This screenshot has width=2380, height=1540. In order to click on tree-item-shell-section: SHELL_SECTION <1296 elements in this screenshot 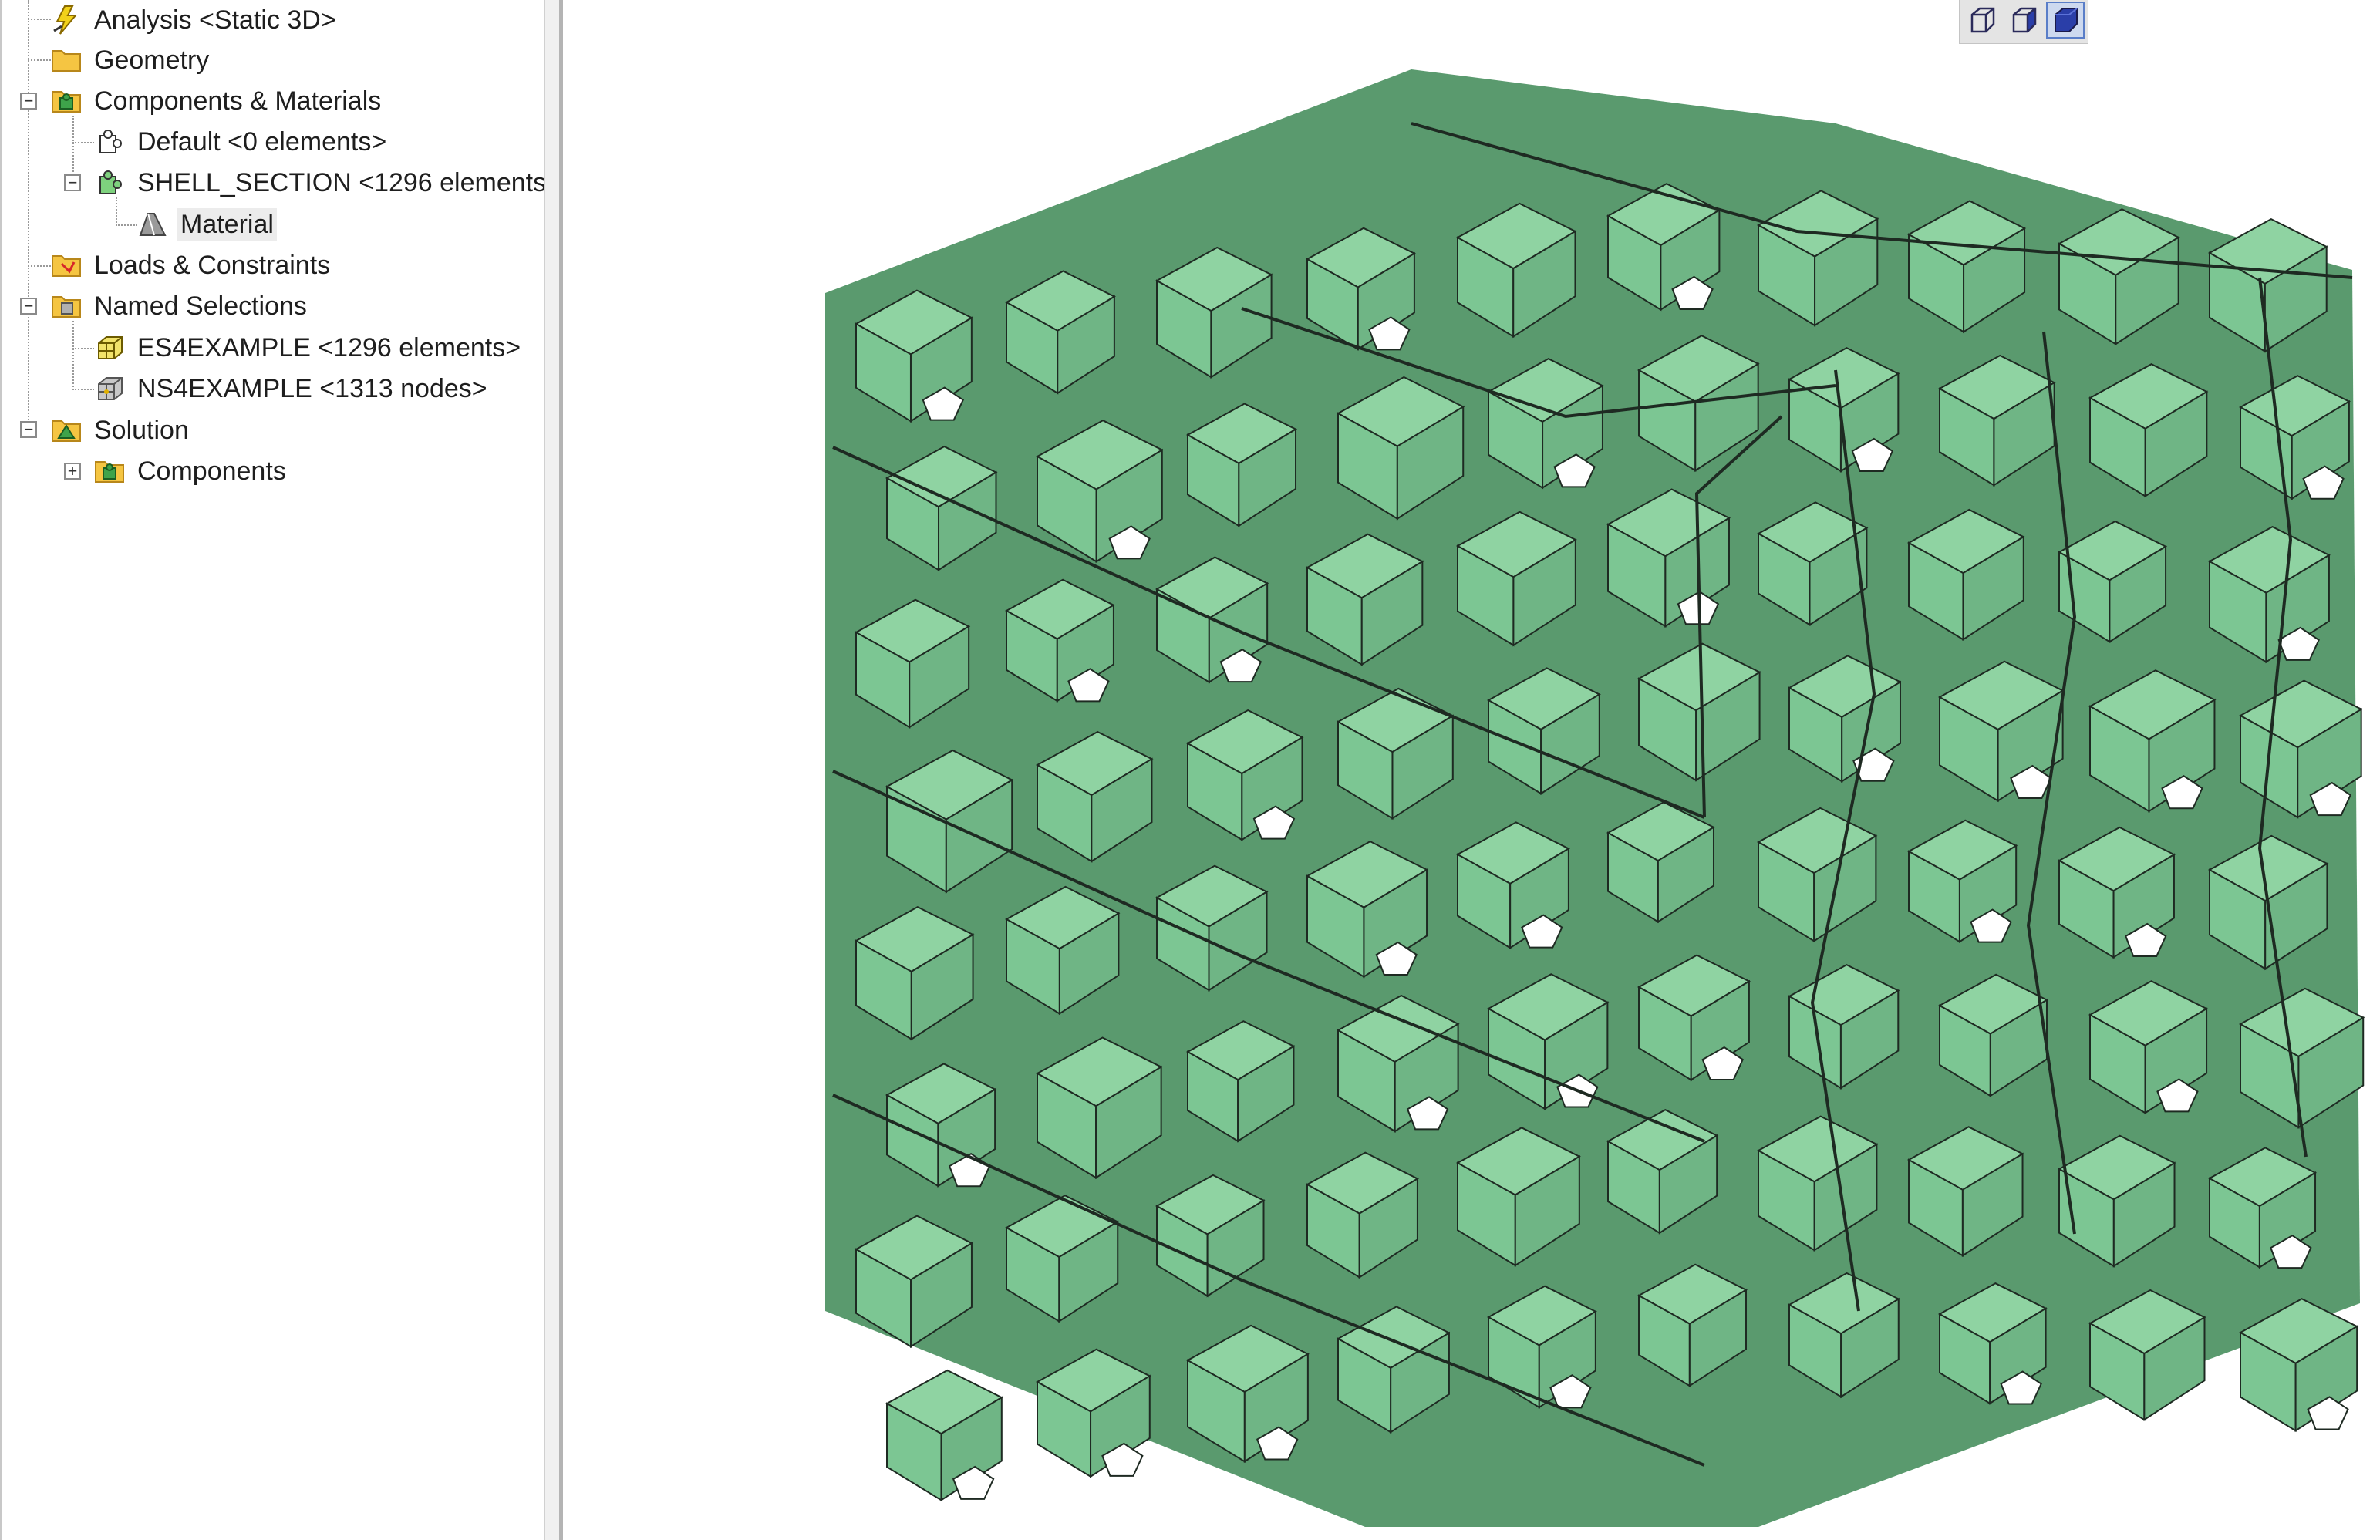, I will do `click(322, 183)`.